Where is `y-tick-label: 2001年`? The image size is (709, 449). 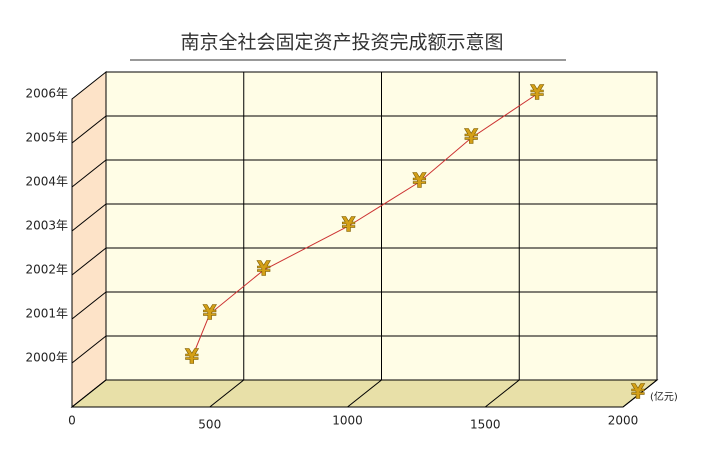 y-tick-label: 2001年 is located at coordinates (46, 314).